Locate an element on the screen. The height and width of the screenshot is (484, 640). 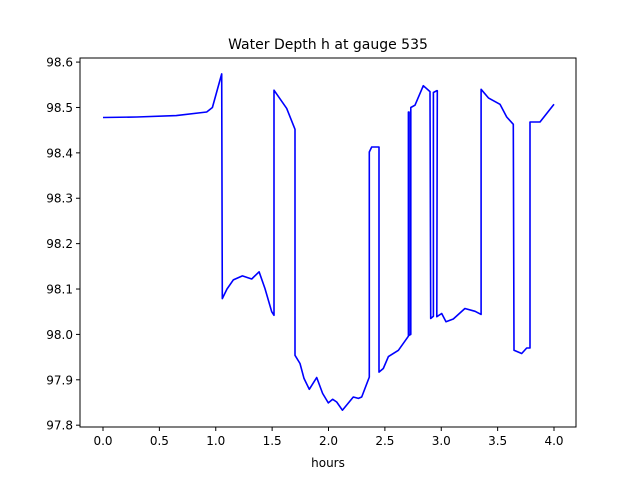
y-tick-label: 97.8 is located at coordinates (59, 426).